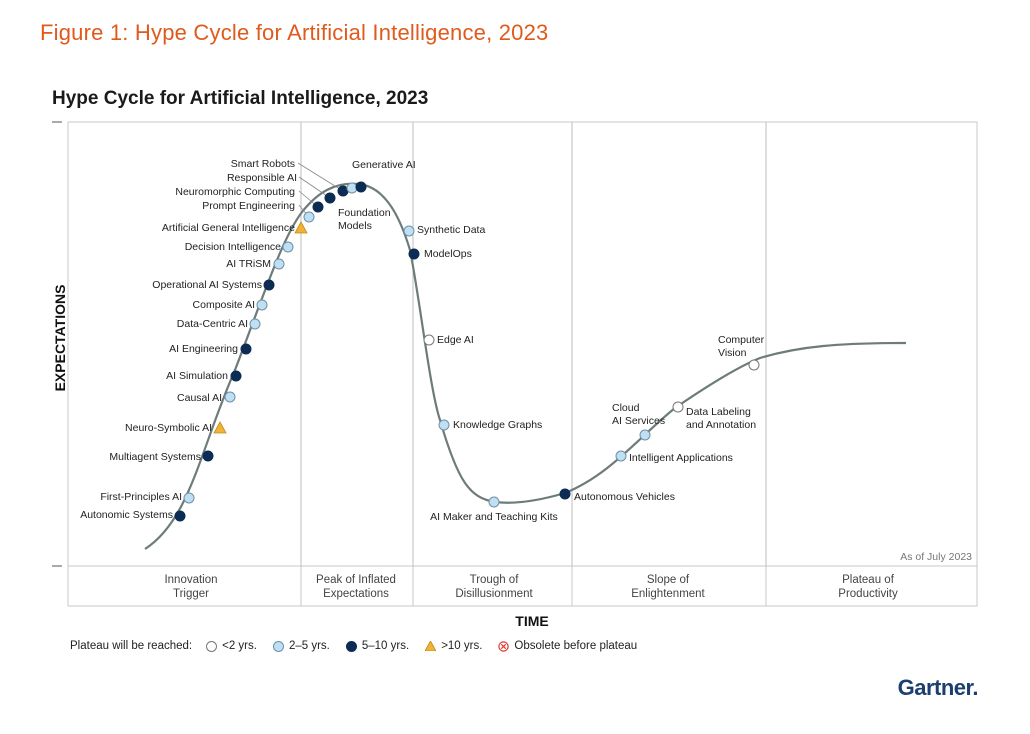 The height and width of the screenshot is (734, 1030). Describe the element at coordinates (429, 340) in the screenshot. I see `point-marker-edge-ai` at that location.